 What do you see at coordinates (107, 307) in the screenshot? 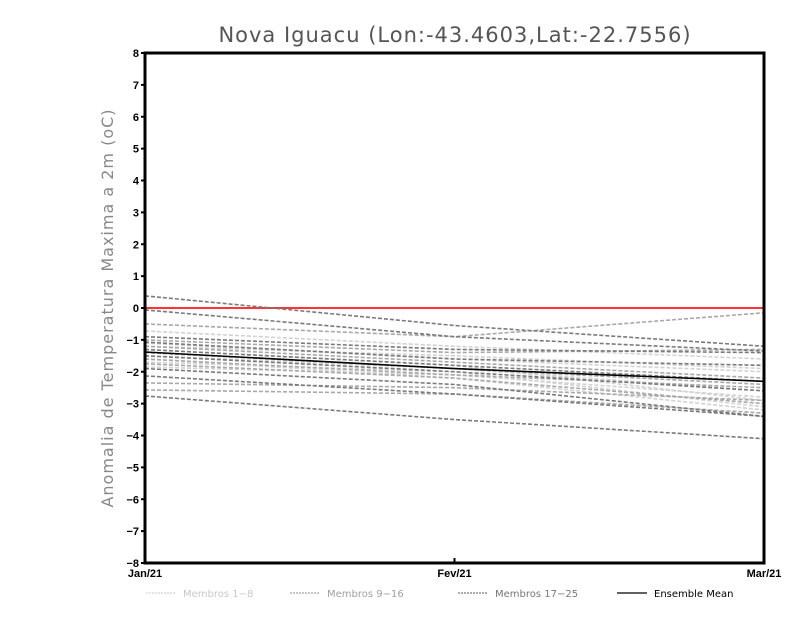
I see `y-axis-label: Anomalia de Temperatura Maxima a 2m (oC)` at bounding box center [107, 307].